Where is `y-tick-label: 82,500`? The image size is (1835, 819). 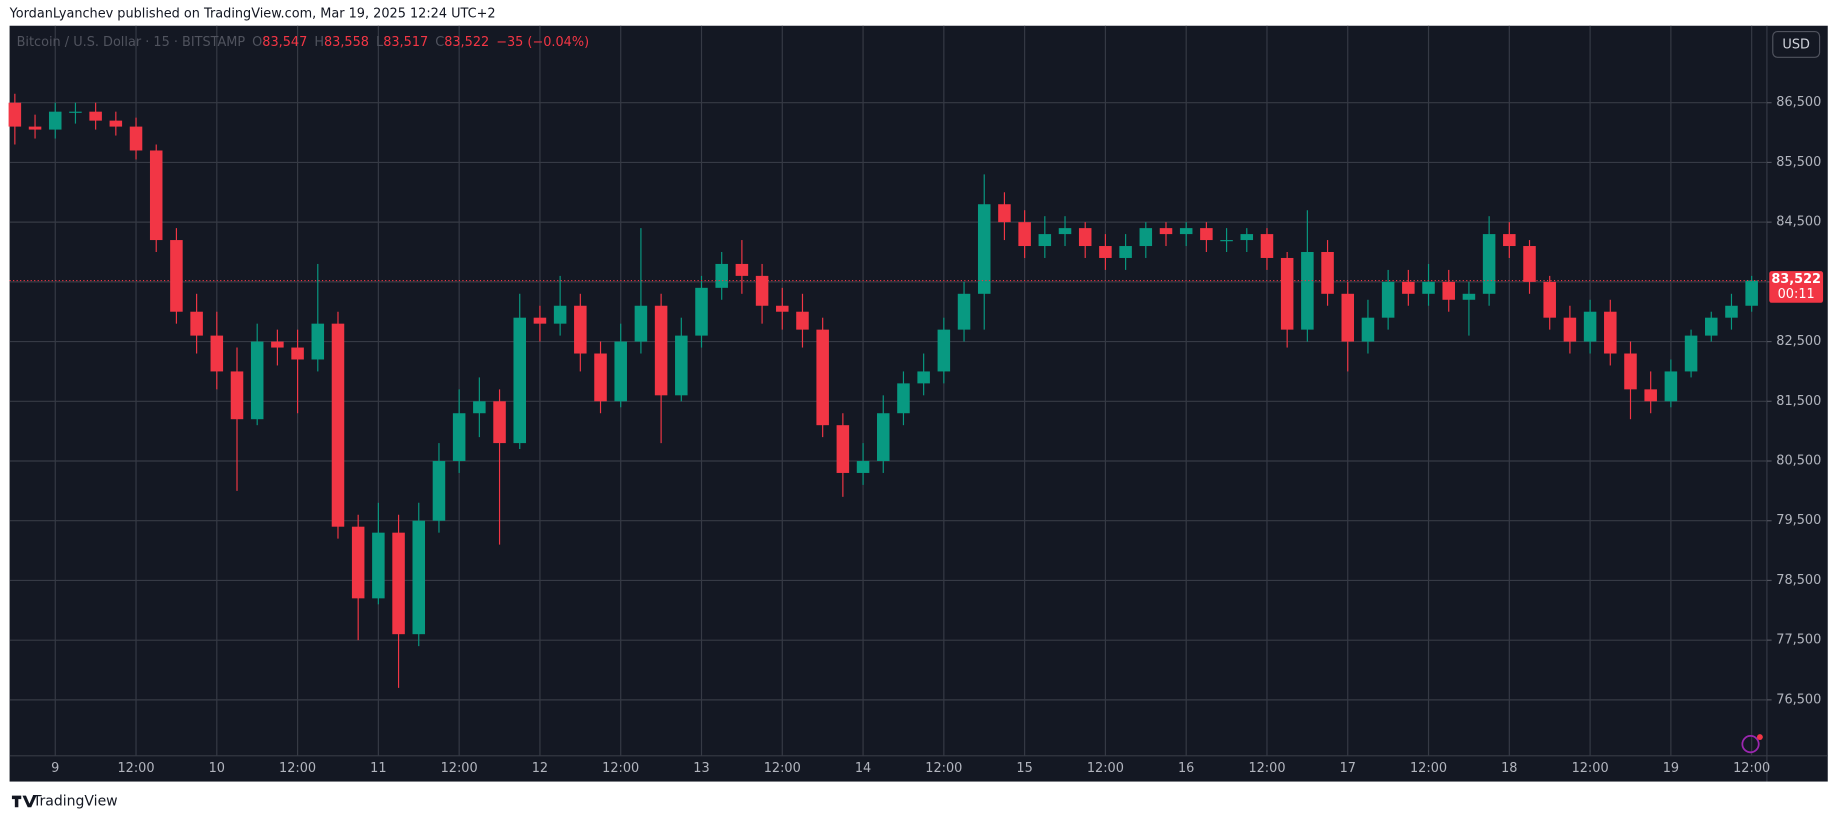 y-tick-label: 82,500 is located at coordinates (1798, 341).